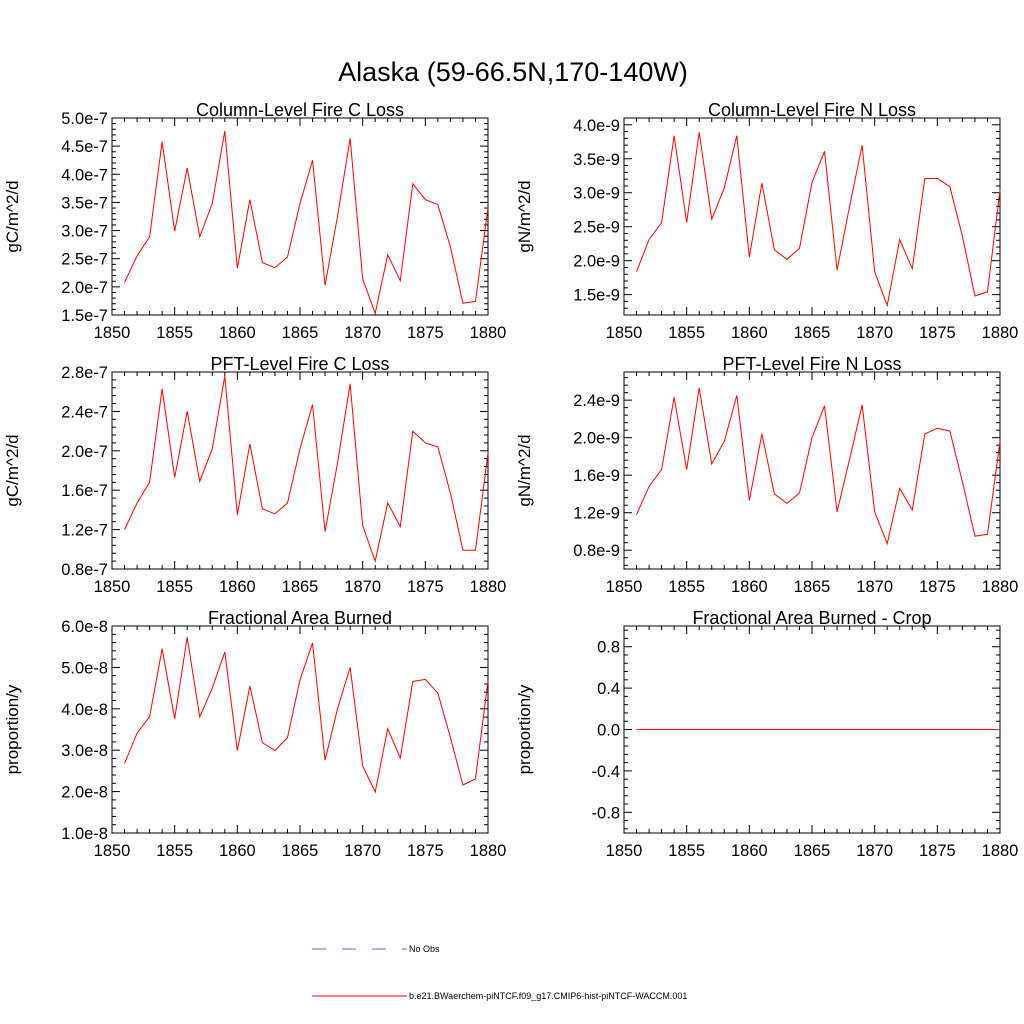 The height and width of the screenshot is (1024, 1024). What do you see at coordinates (596, 194) in the screenshot?
I see `y-tick-label: 3.0e-9` at bounding box center [596, 194].